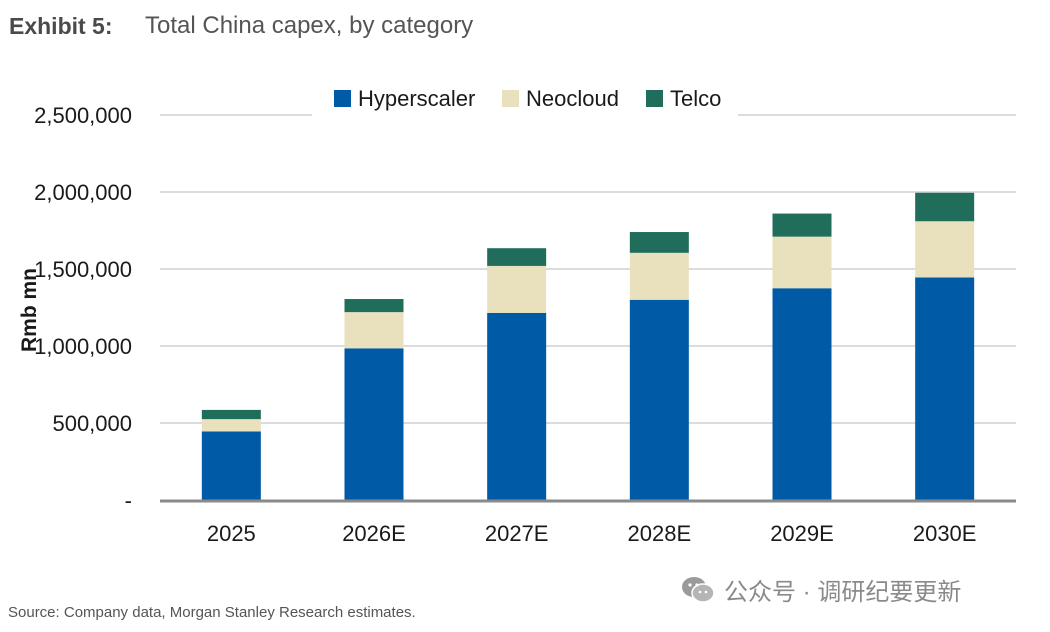  What do you see at coordinates (231, 465) in the screenshot?
I see `bar-hyperscaler-2025` at bounding box center [231, 465].